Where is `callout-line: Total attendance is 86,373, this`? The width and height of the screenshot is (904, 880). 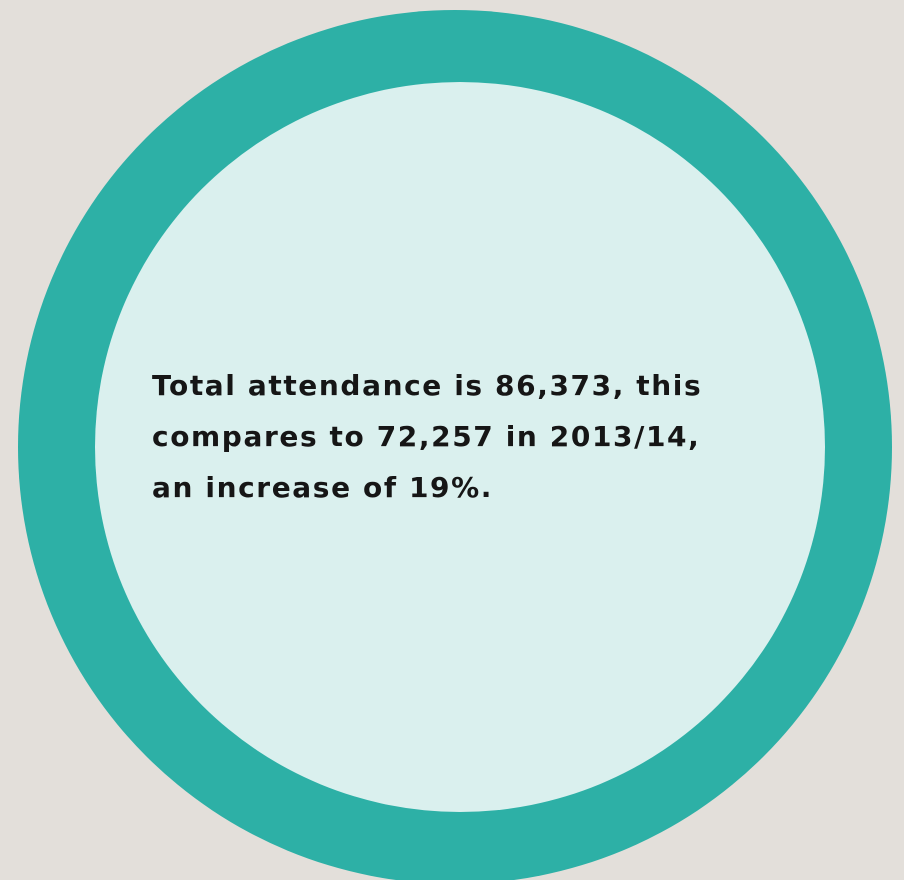
callout-line: Total attendance is 86,373, this is located at coordinates (427, 385).